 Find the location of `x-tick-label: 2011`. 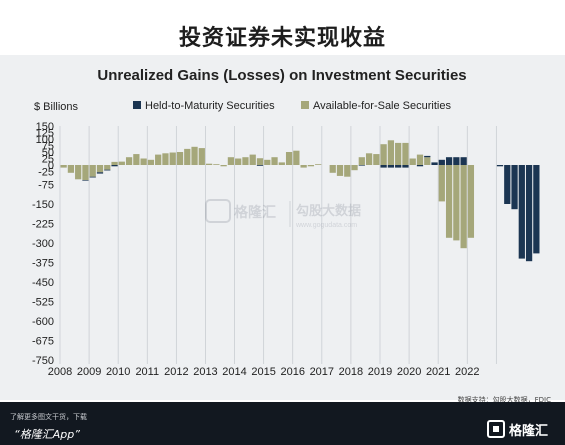

x-tick-label: 2011 is located at coordinates (147, 372).